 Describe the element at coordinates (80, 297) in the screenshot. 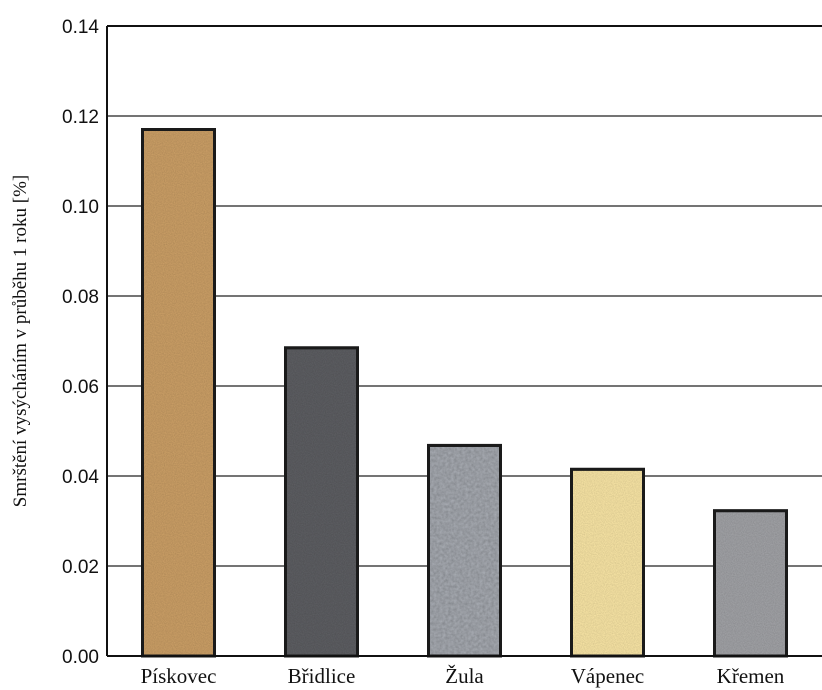

I see `y-tick-label: 0.08` at that location.